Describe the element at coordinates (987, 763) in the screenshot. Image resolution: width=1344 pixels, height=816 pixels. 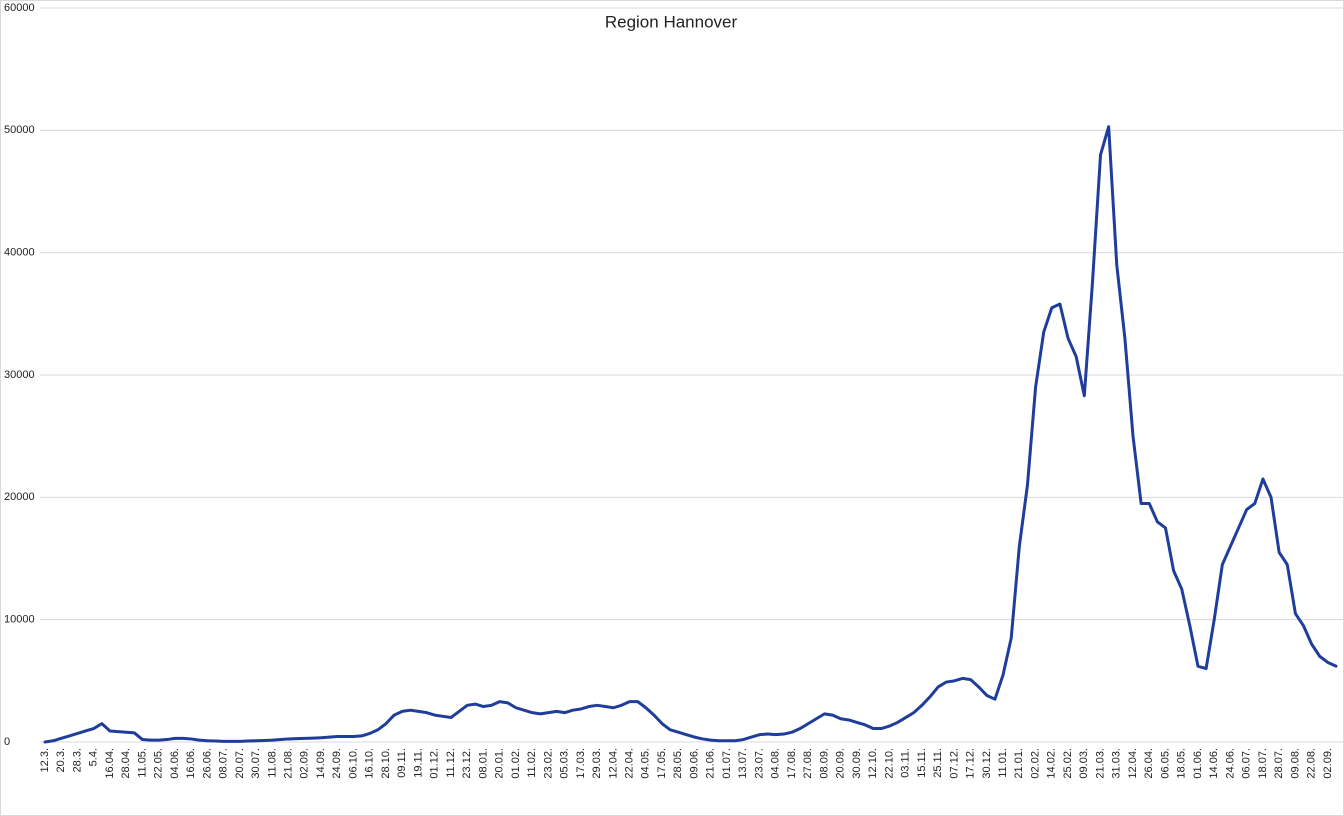
I see `x-tick-label: 30.12.` at that location.